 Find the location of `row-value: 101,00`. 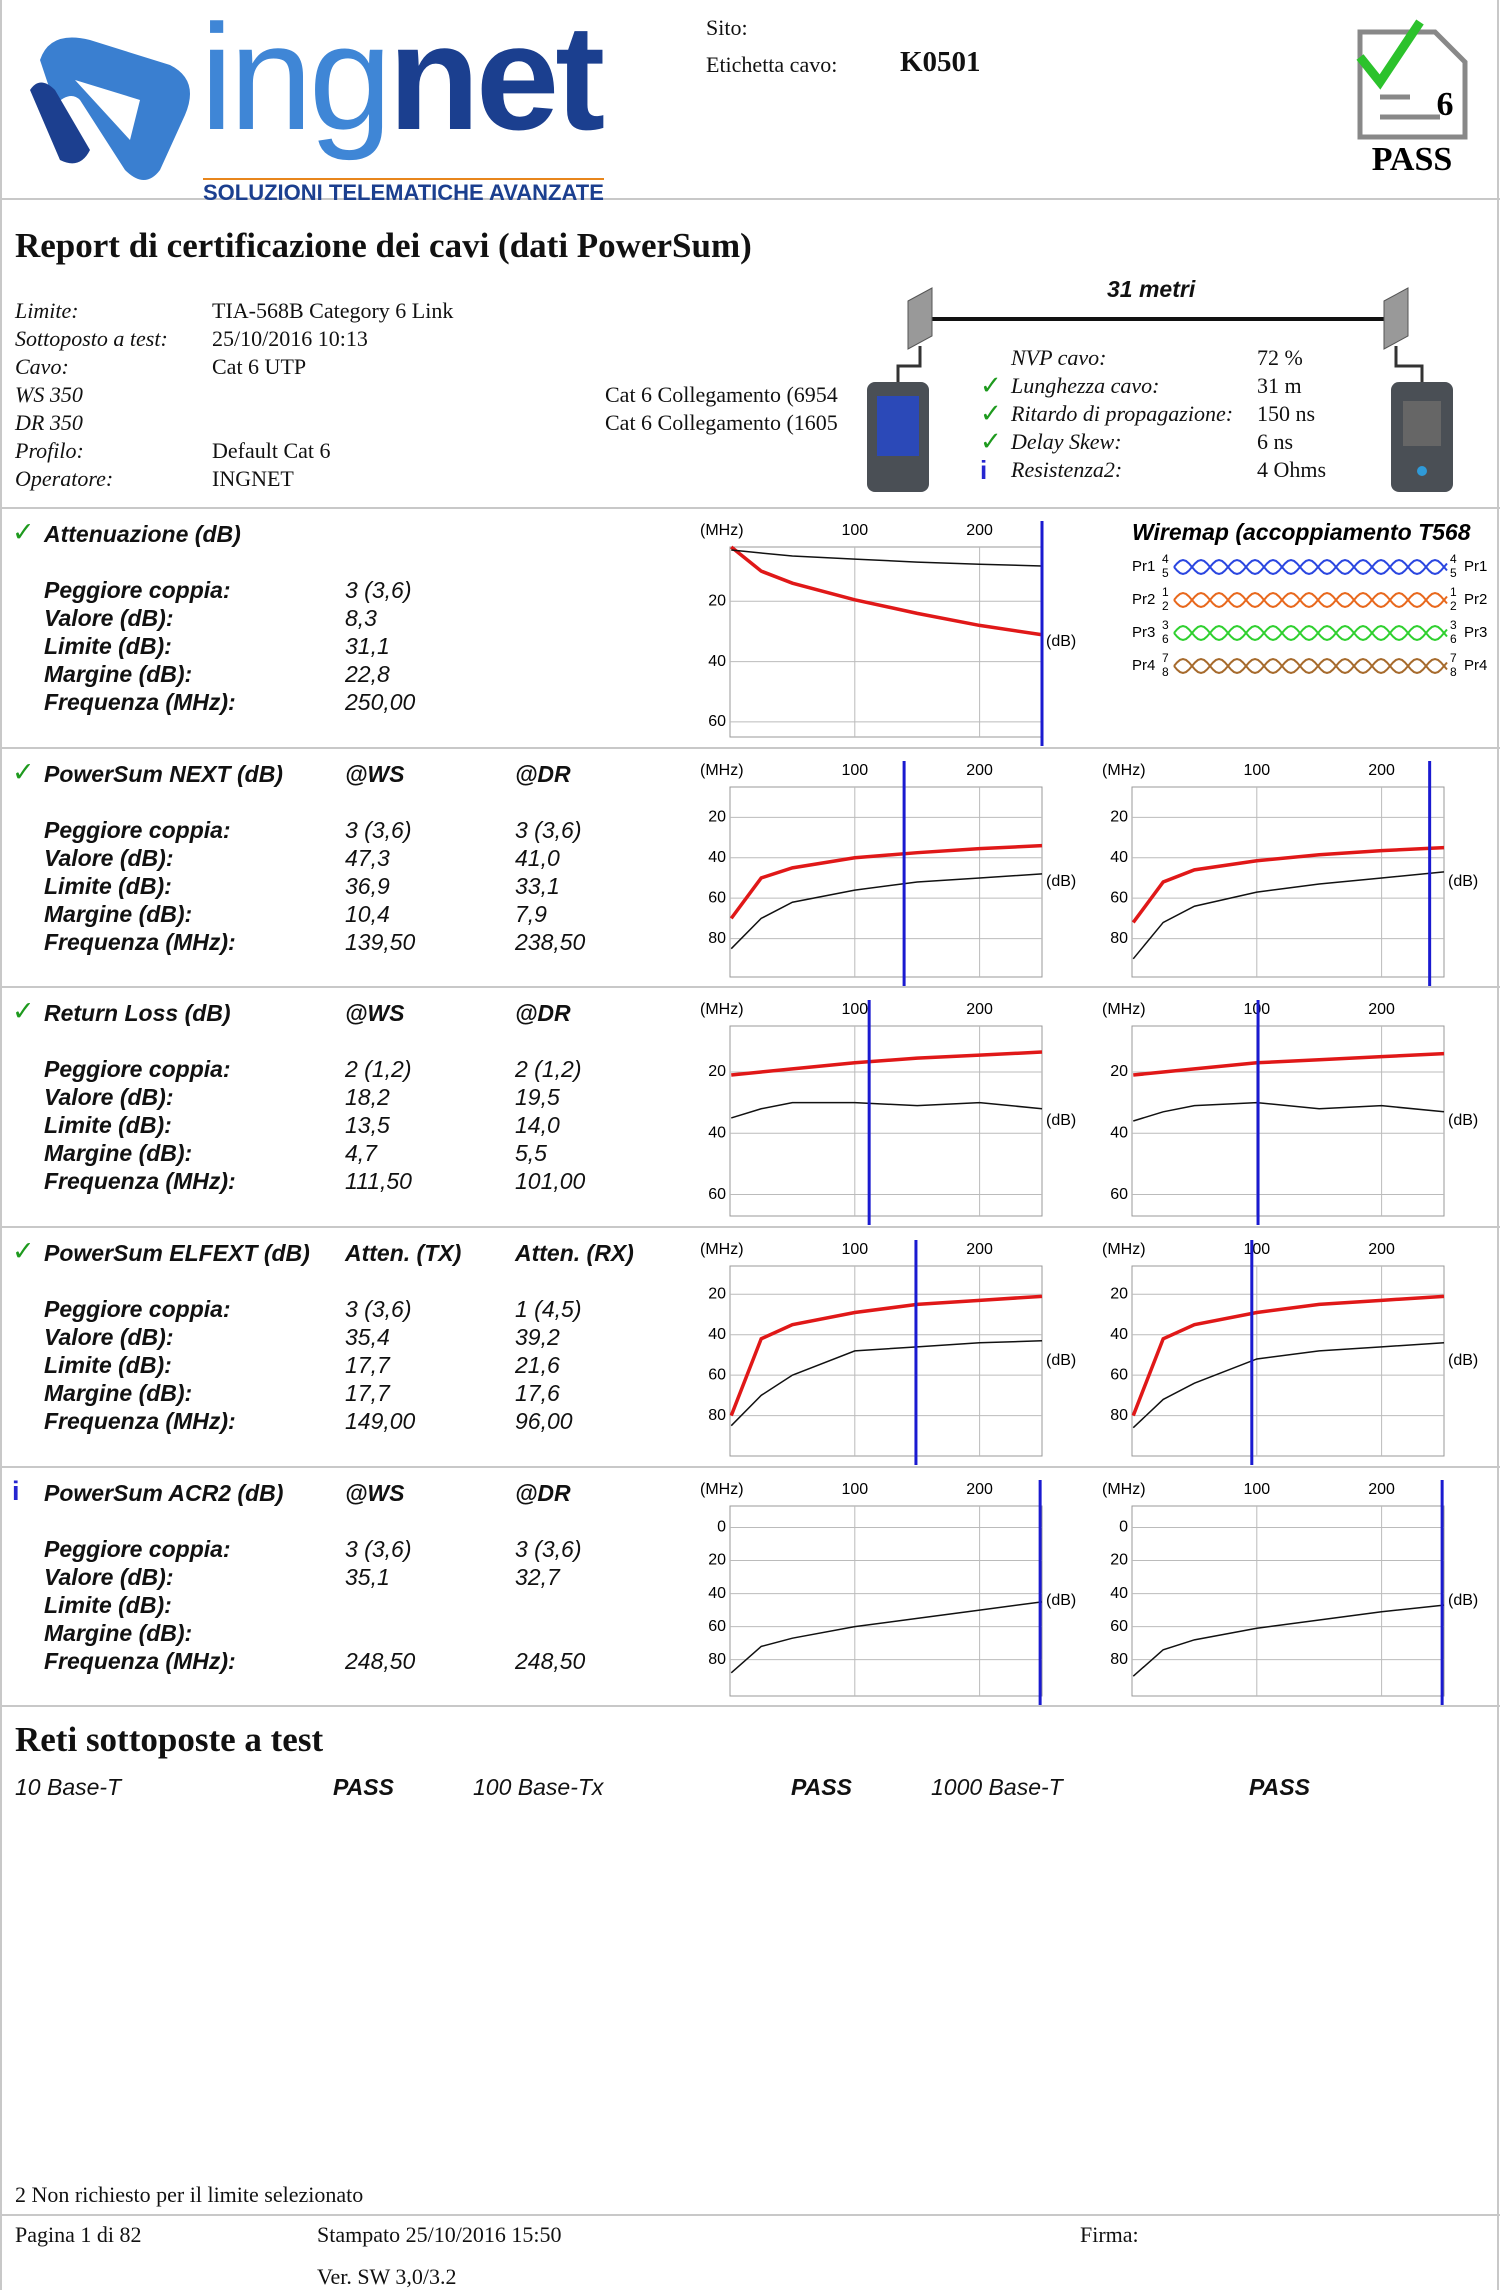

row-value: 101,00 is located at coordinates (550, 1181).